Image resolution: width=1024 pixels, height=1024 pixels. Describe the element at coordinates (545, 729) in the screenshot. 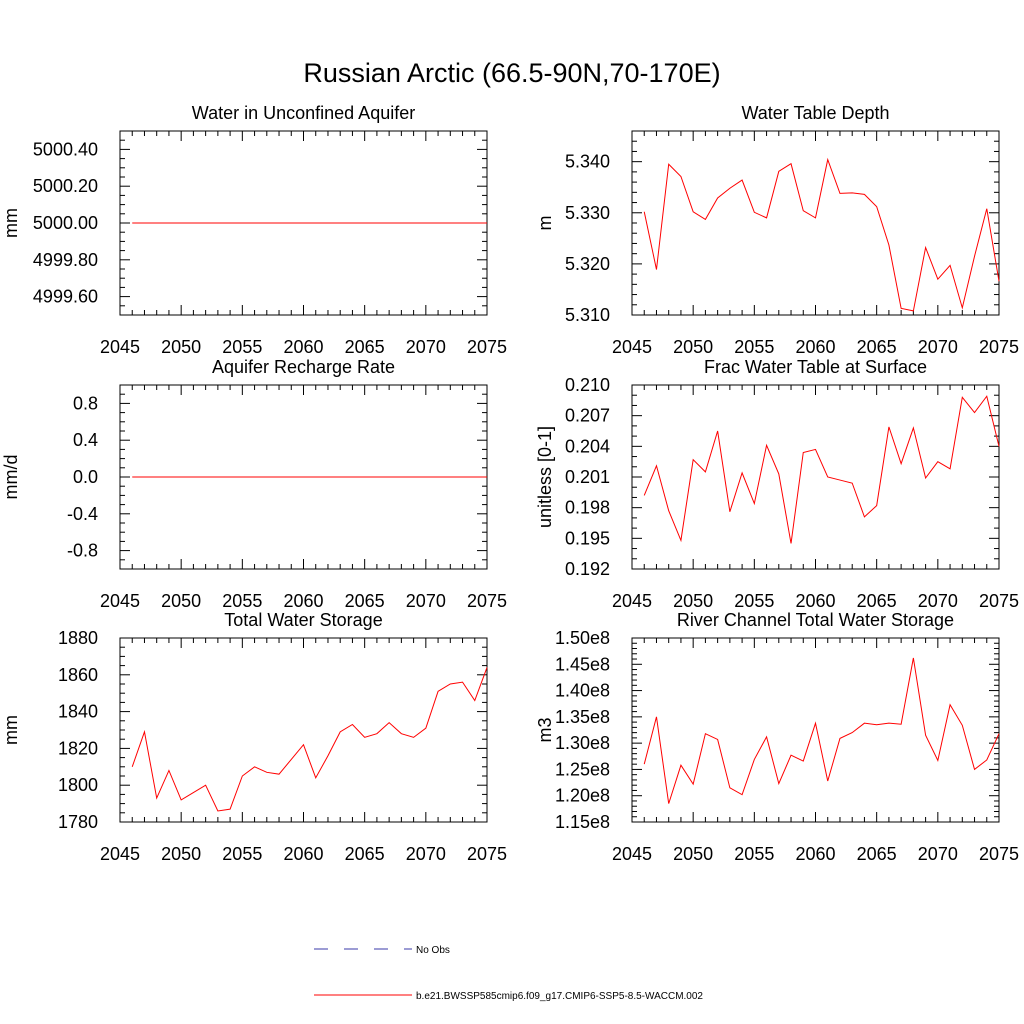

I see `y-axis-label: m3` at that location.